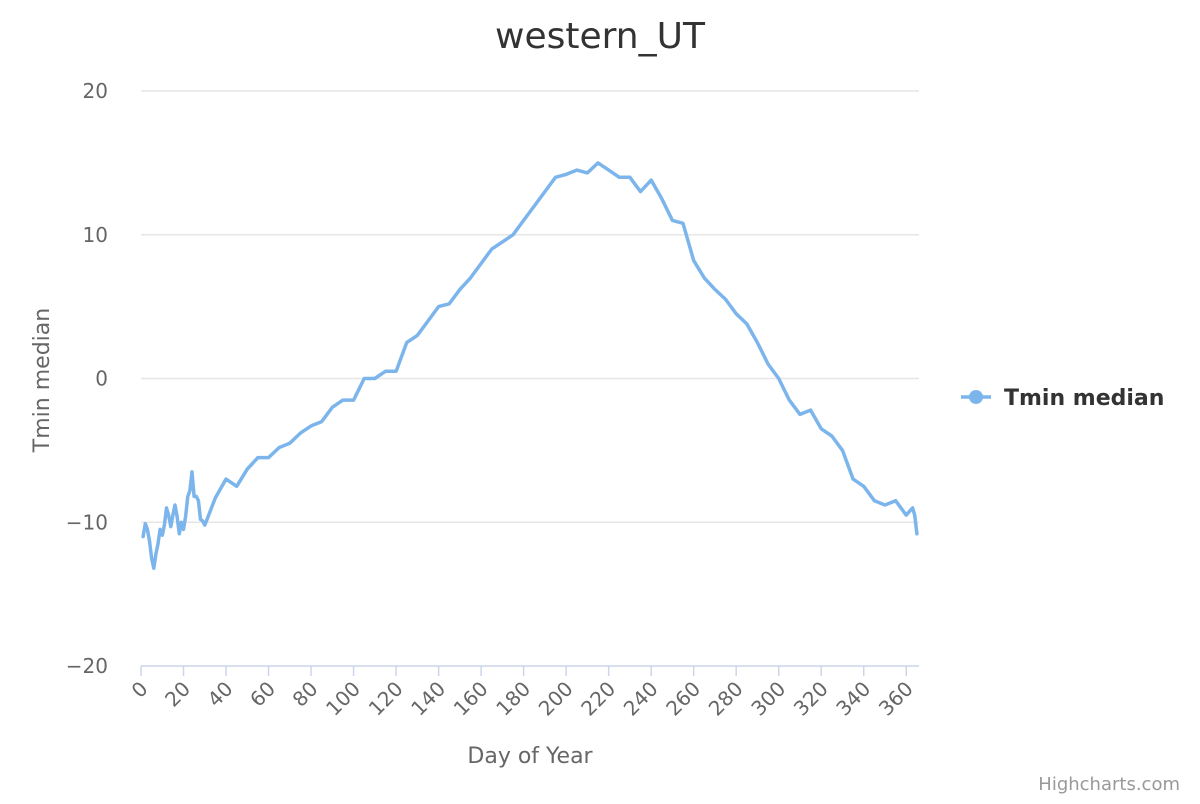 The width and height of the screenshot is (1200, 804). What do you see at coordinates (428, 699) in the screenshot?
I see `x-tick-label: 140` at bounding box center [428, 699].